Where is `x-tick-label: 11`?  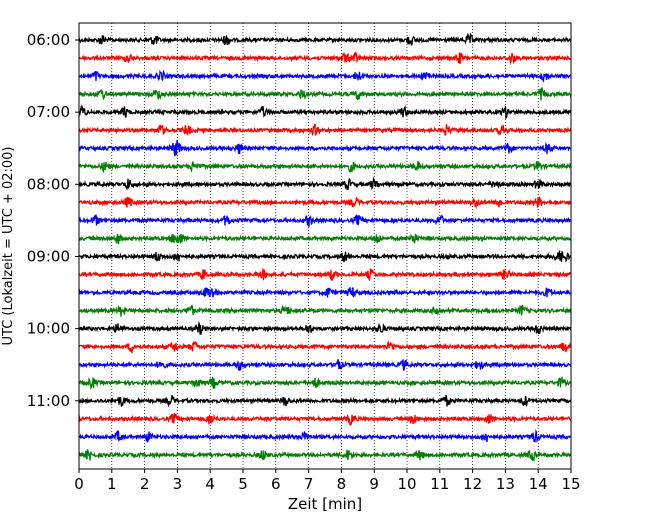 x-tick-label: 11 is located at coordinates (439, 484).